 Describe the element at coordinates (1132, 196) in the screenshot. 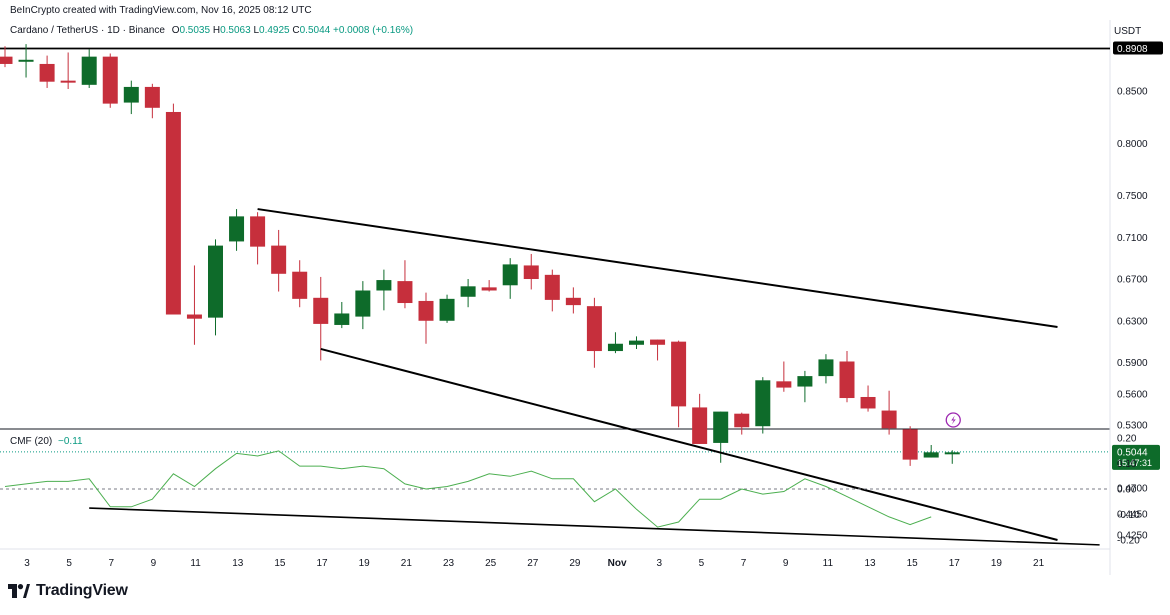

I see `price-tick-label: 0.7500` at that location.